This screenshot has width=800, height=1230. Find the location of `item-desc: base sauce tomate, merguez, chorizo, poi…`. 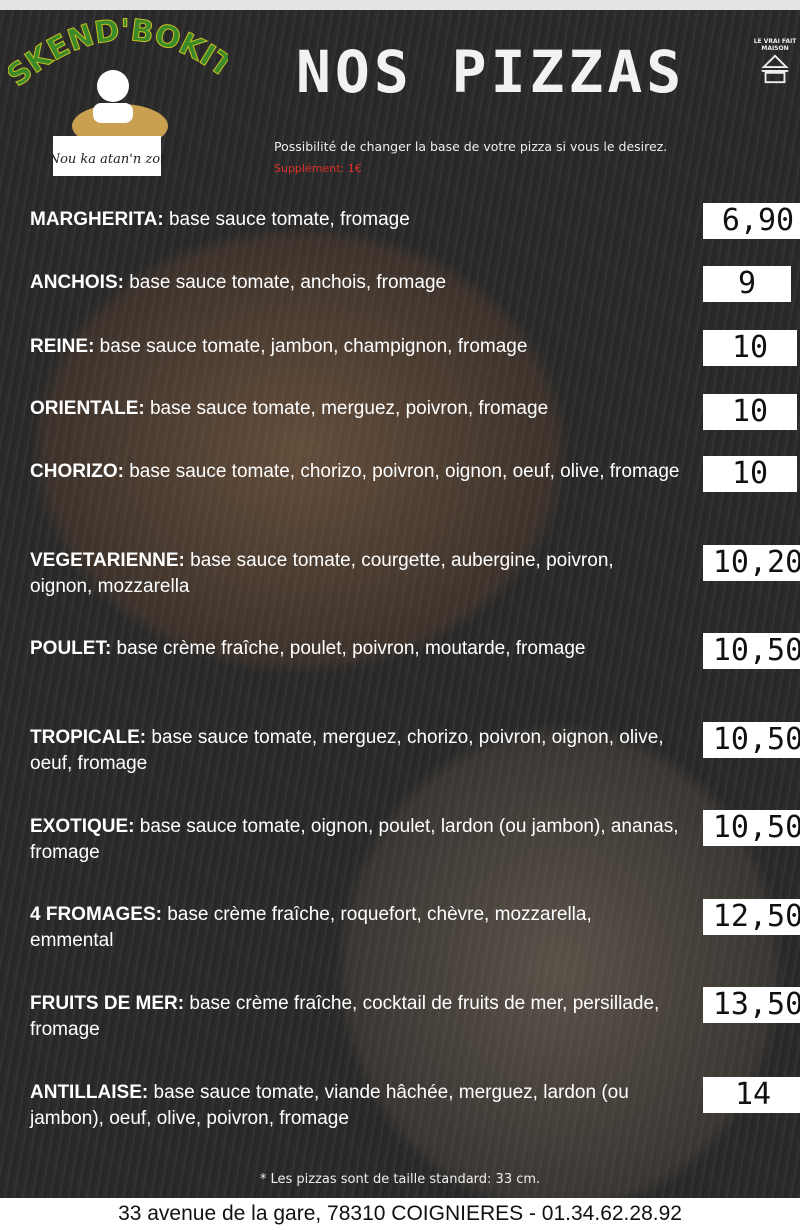

item-desc: base sauce tomate, merguez, chorizo, poi… is located at coordinates (347, 750).